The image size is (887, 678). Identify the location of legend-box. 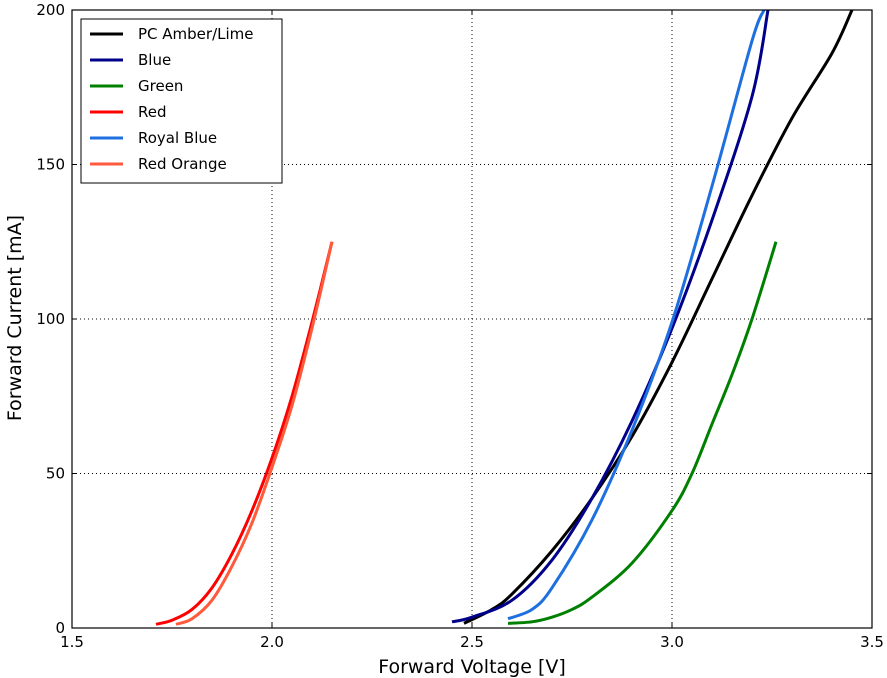
(181, 101).